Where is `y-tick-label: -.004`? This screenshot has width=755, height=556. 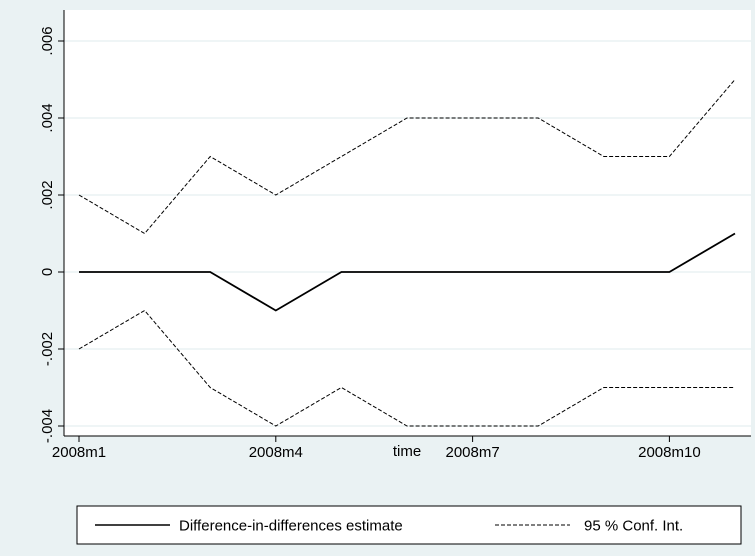
y-tick-label: -.004 is located at coordinates (47, 426).